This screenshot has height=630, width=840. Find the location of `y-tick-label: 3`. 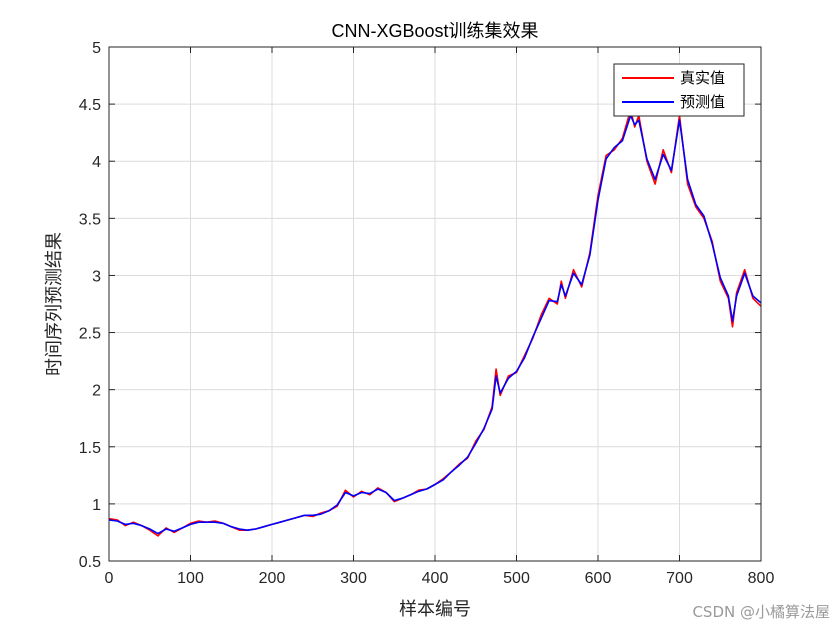

y-tick-label: 3 is located at coordinates (96, 276).